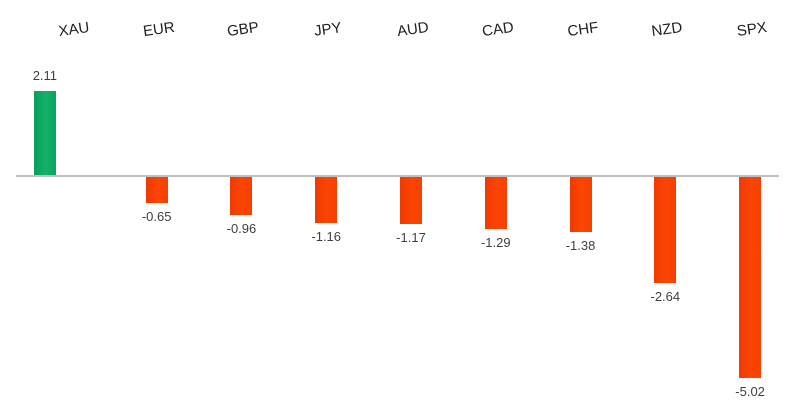  I want to click on bar-jpy, so click(326, 200).